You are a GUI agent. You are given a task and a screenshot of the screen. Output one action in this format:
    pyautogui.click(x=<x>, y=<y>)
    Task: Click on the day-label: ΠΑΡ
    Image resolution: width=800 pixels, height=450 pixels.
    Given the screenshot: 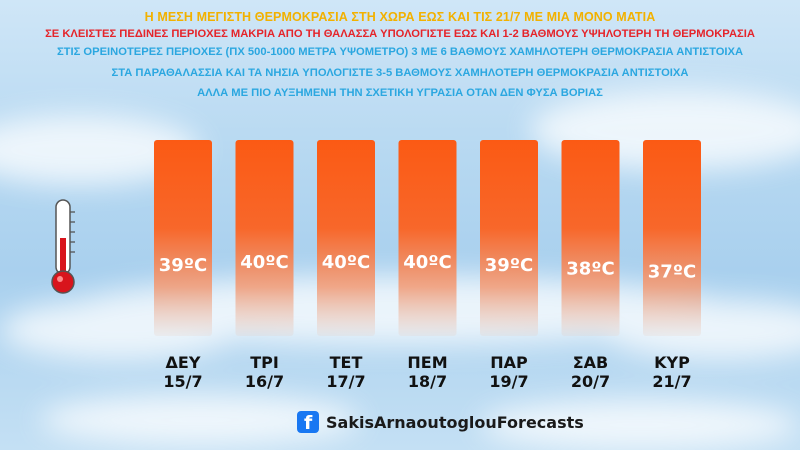 What is the action you would take?
    pyautogui.click(x=509, y=362)
    